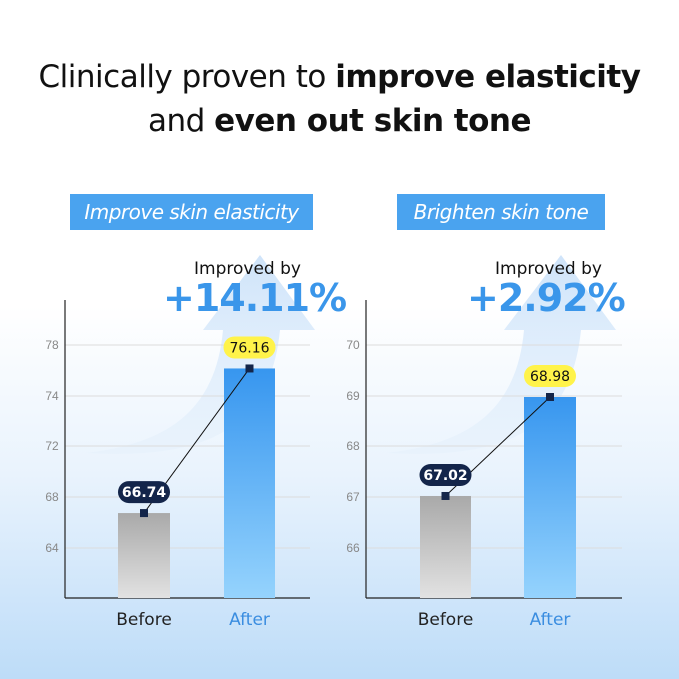 The height and width of the screenshot is (679, 679). Describe the element at coordinates (187, 77) in the screenshot. I see `title-text: Clinically proven to` at that location.